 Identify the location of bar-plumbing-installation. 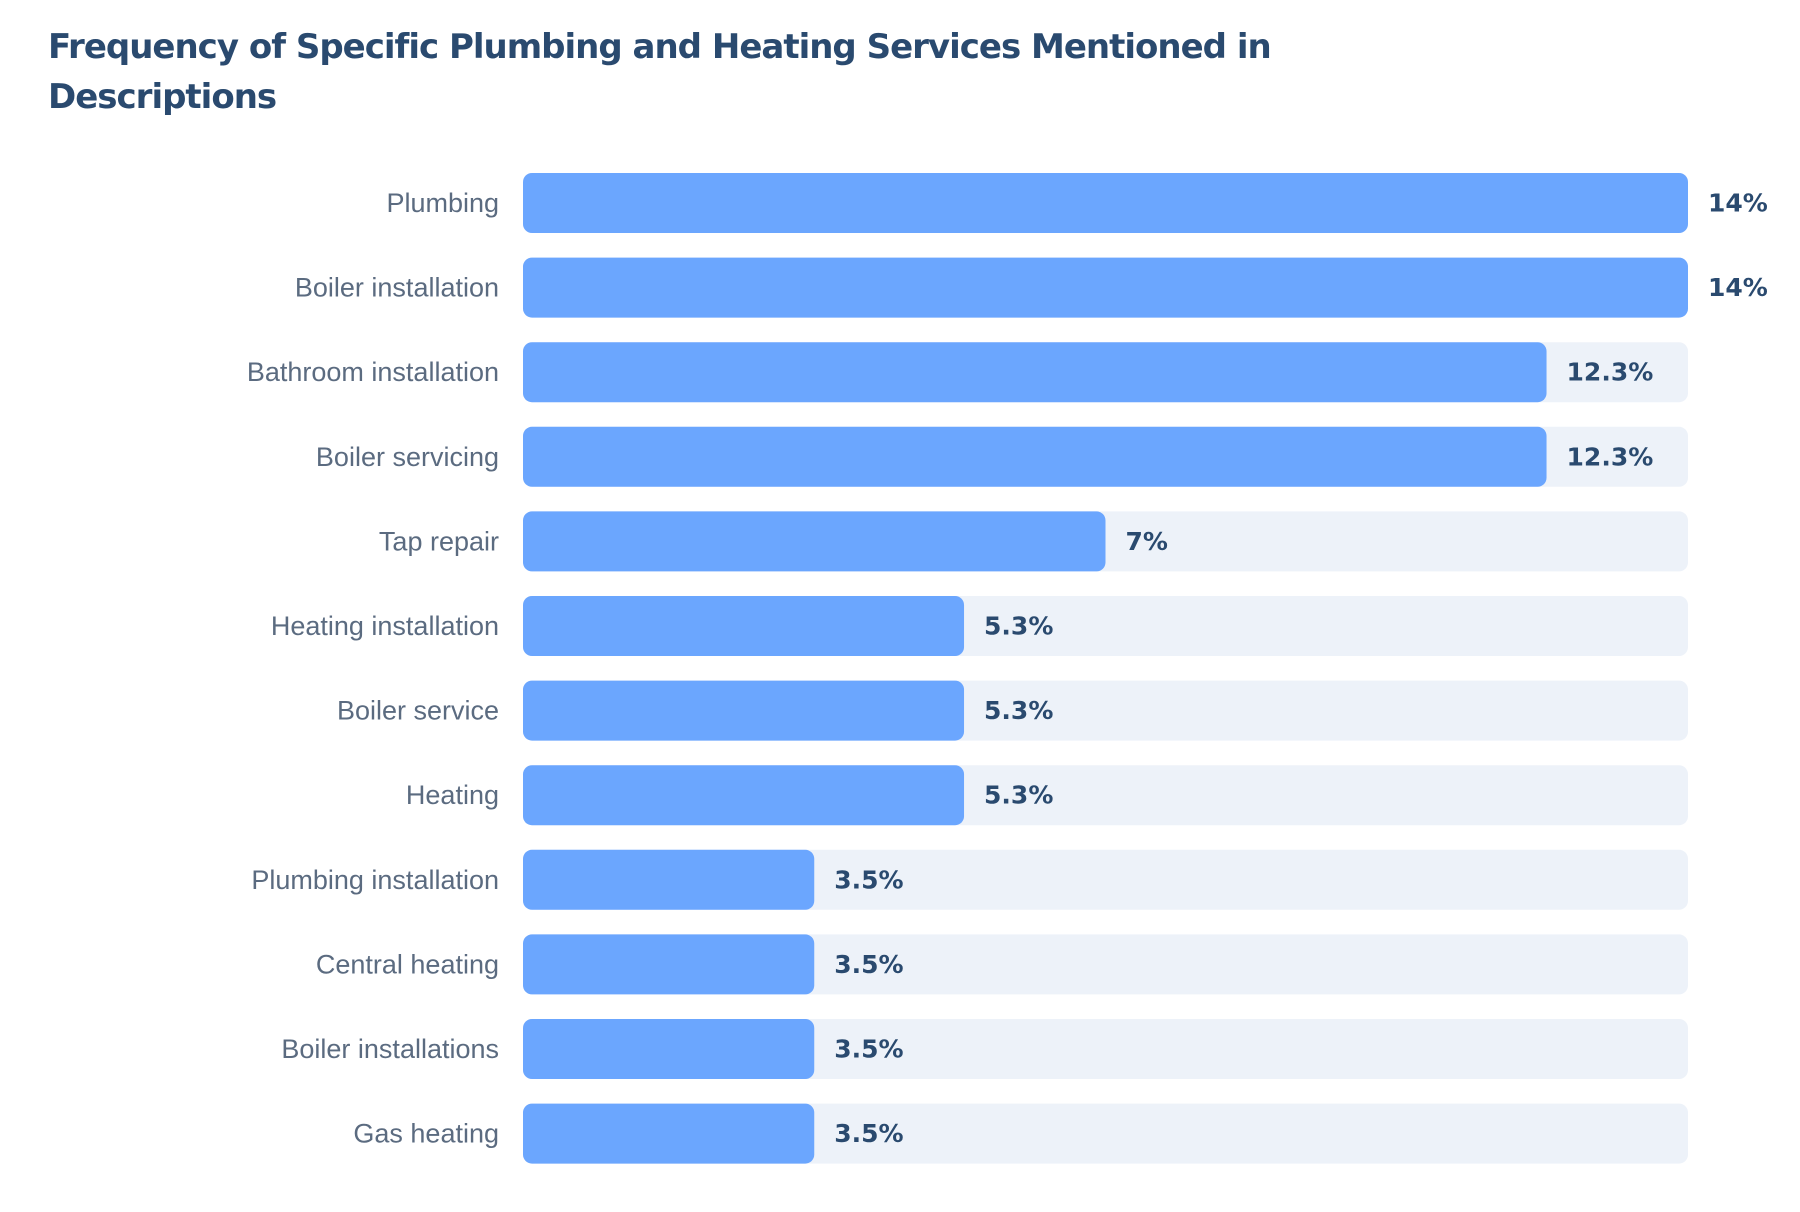
(669, 879).